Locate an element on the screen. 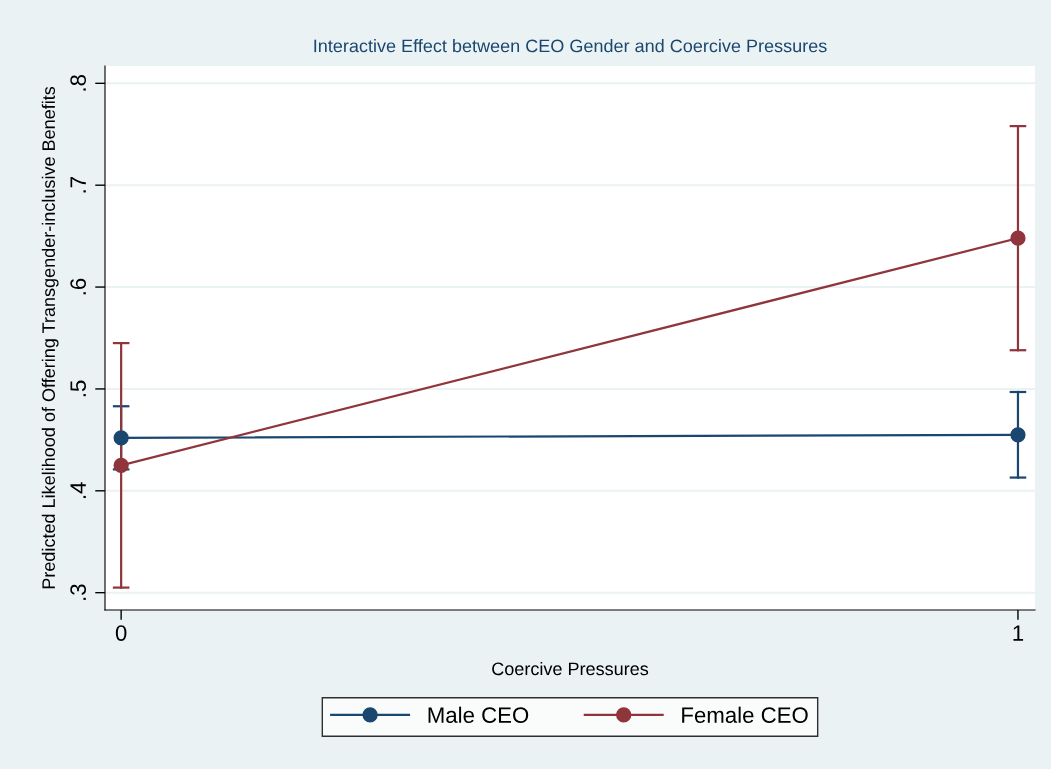 The image size is (1051, 769). y-tick-label: .6 is located at coordinates (78, 286).